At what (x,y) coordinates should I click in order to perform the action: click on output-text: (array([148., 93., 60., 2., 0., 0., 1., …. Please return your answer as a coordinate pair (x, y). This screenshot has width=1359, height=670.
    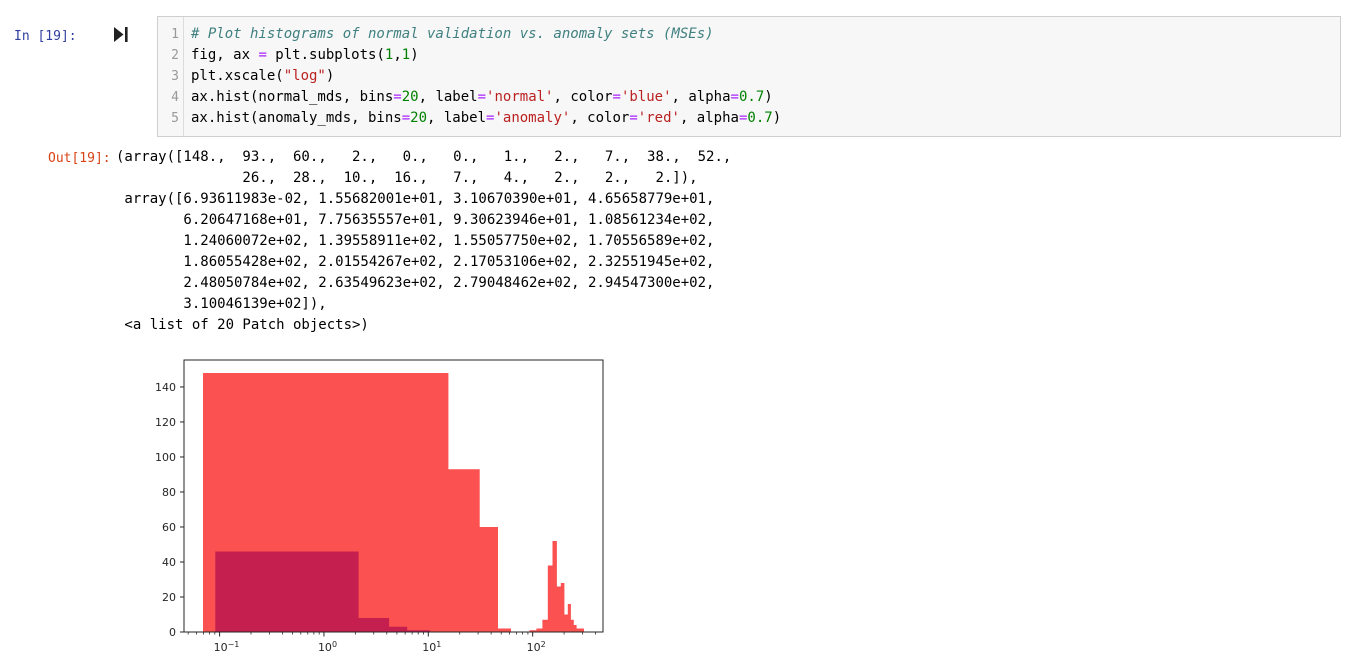
    Looking at the image, I should click on (424, 241).